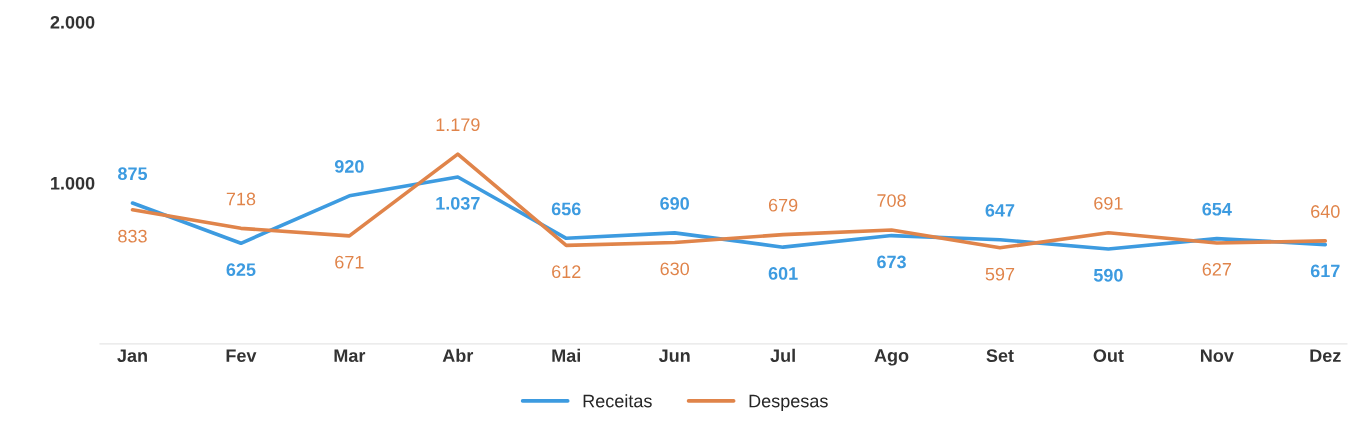 This screenshot has width=1351, height=423. I want to click on x-tick-label: Dez, so click(1325, 356).